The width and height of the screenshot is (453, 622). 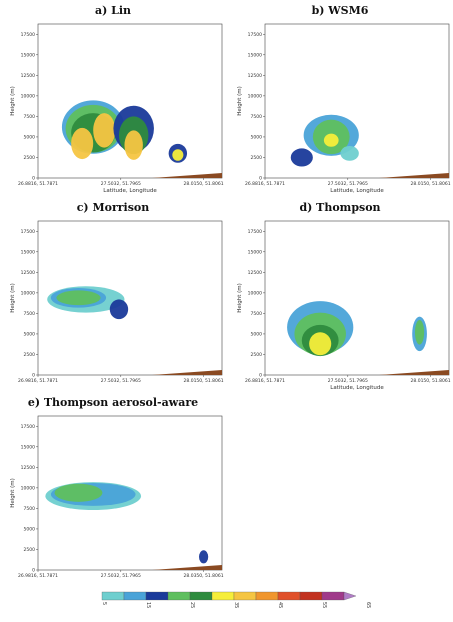 What do you see at coordinates (204, 576) in the screenshot?
I see `x-tick-label: 28.0350, 51.8061` at bounding box center [204, 576].